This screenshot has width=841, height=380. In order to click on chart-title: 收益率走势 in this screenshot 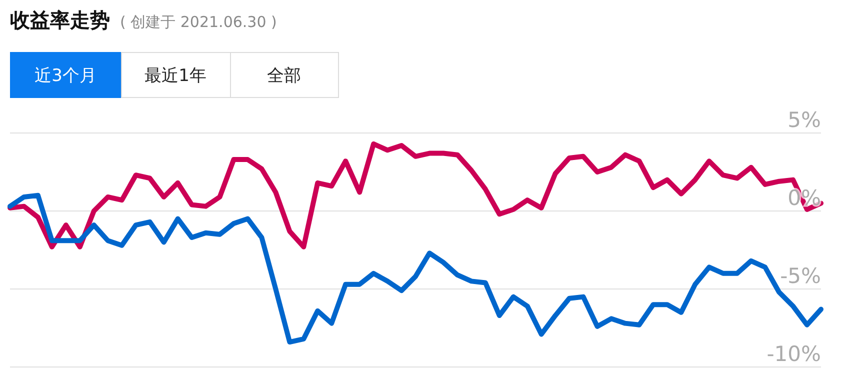, I will do `click(60, 20)`.